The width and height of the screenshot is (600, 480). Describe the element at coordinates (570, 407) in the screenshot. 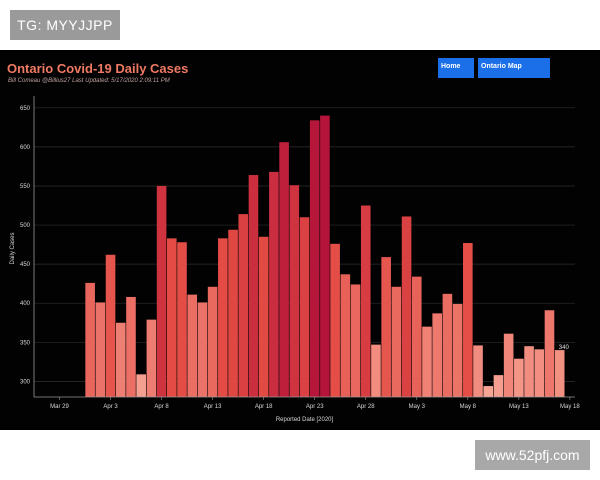

I see `x-tick-label: May 18` at that location.